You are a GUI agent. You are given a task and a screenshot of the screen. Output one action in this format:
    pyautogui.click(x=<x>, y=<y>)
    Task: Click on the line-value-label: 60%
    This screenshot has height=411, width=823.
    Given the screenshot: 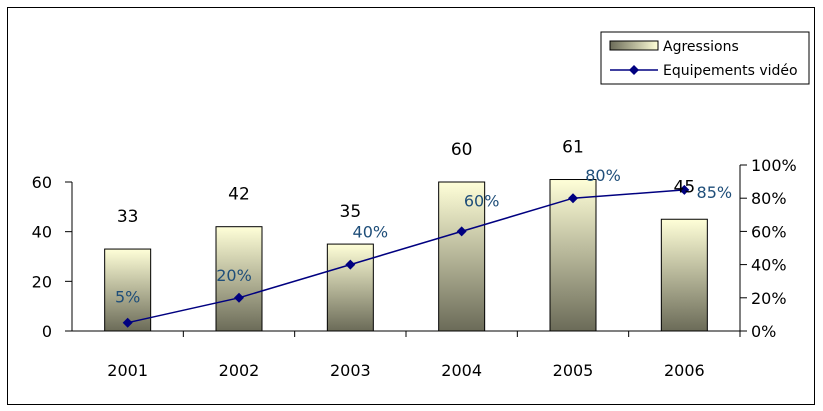 What is the action you would take?
    pyautogui.click(x=482, y=200)
    